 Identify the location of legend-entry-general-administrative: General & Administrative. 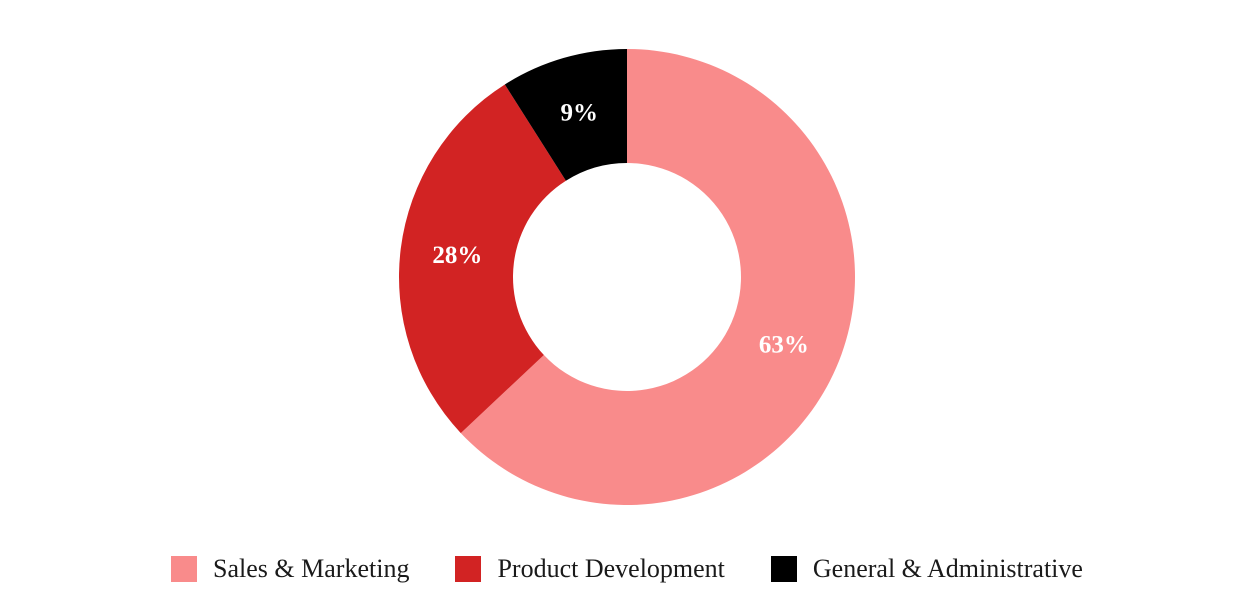
(926, 569).